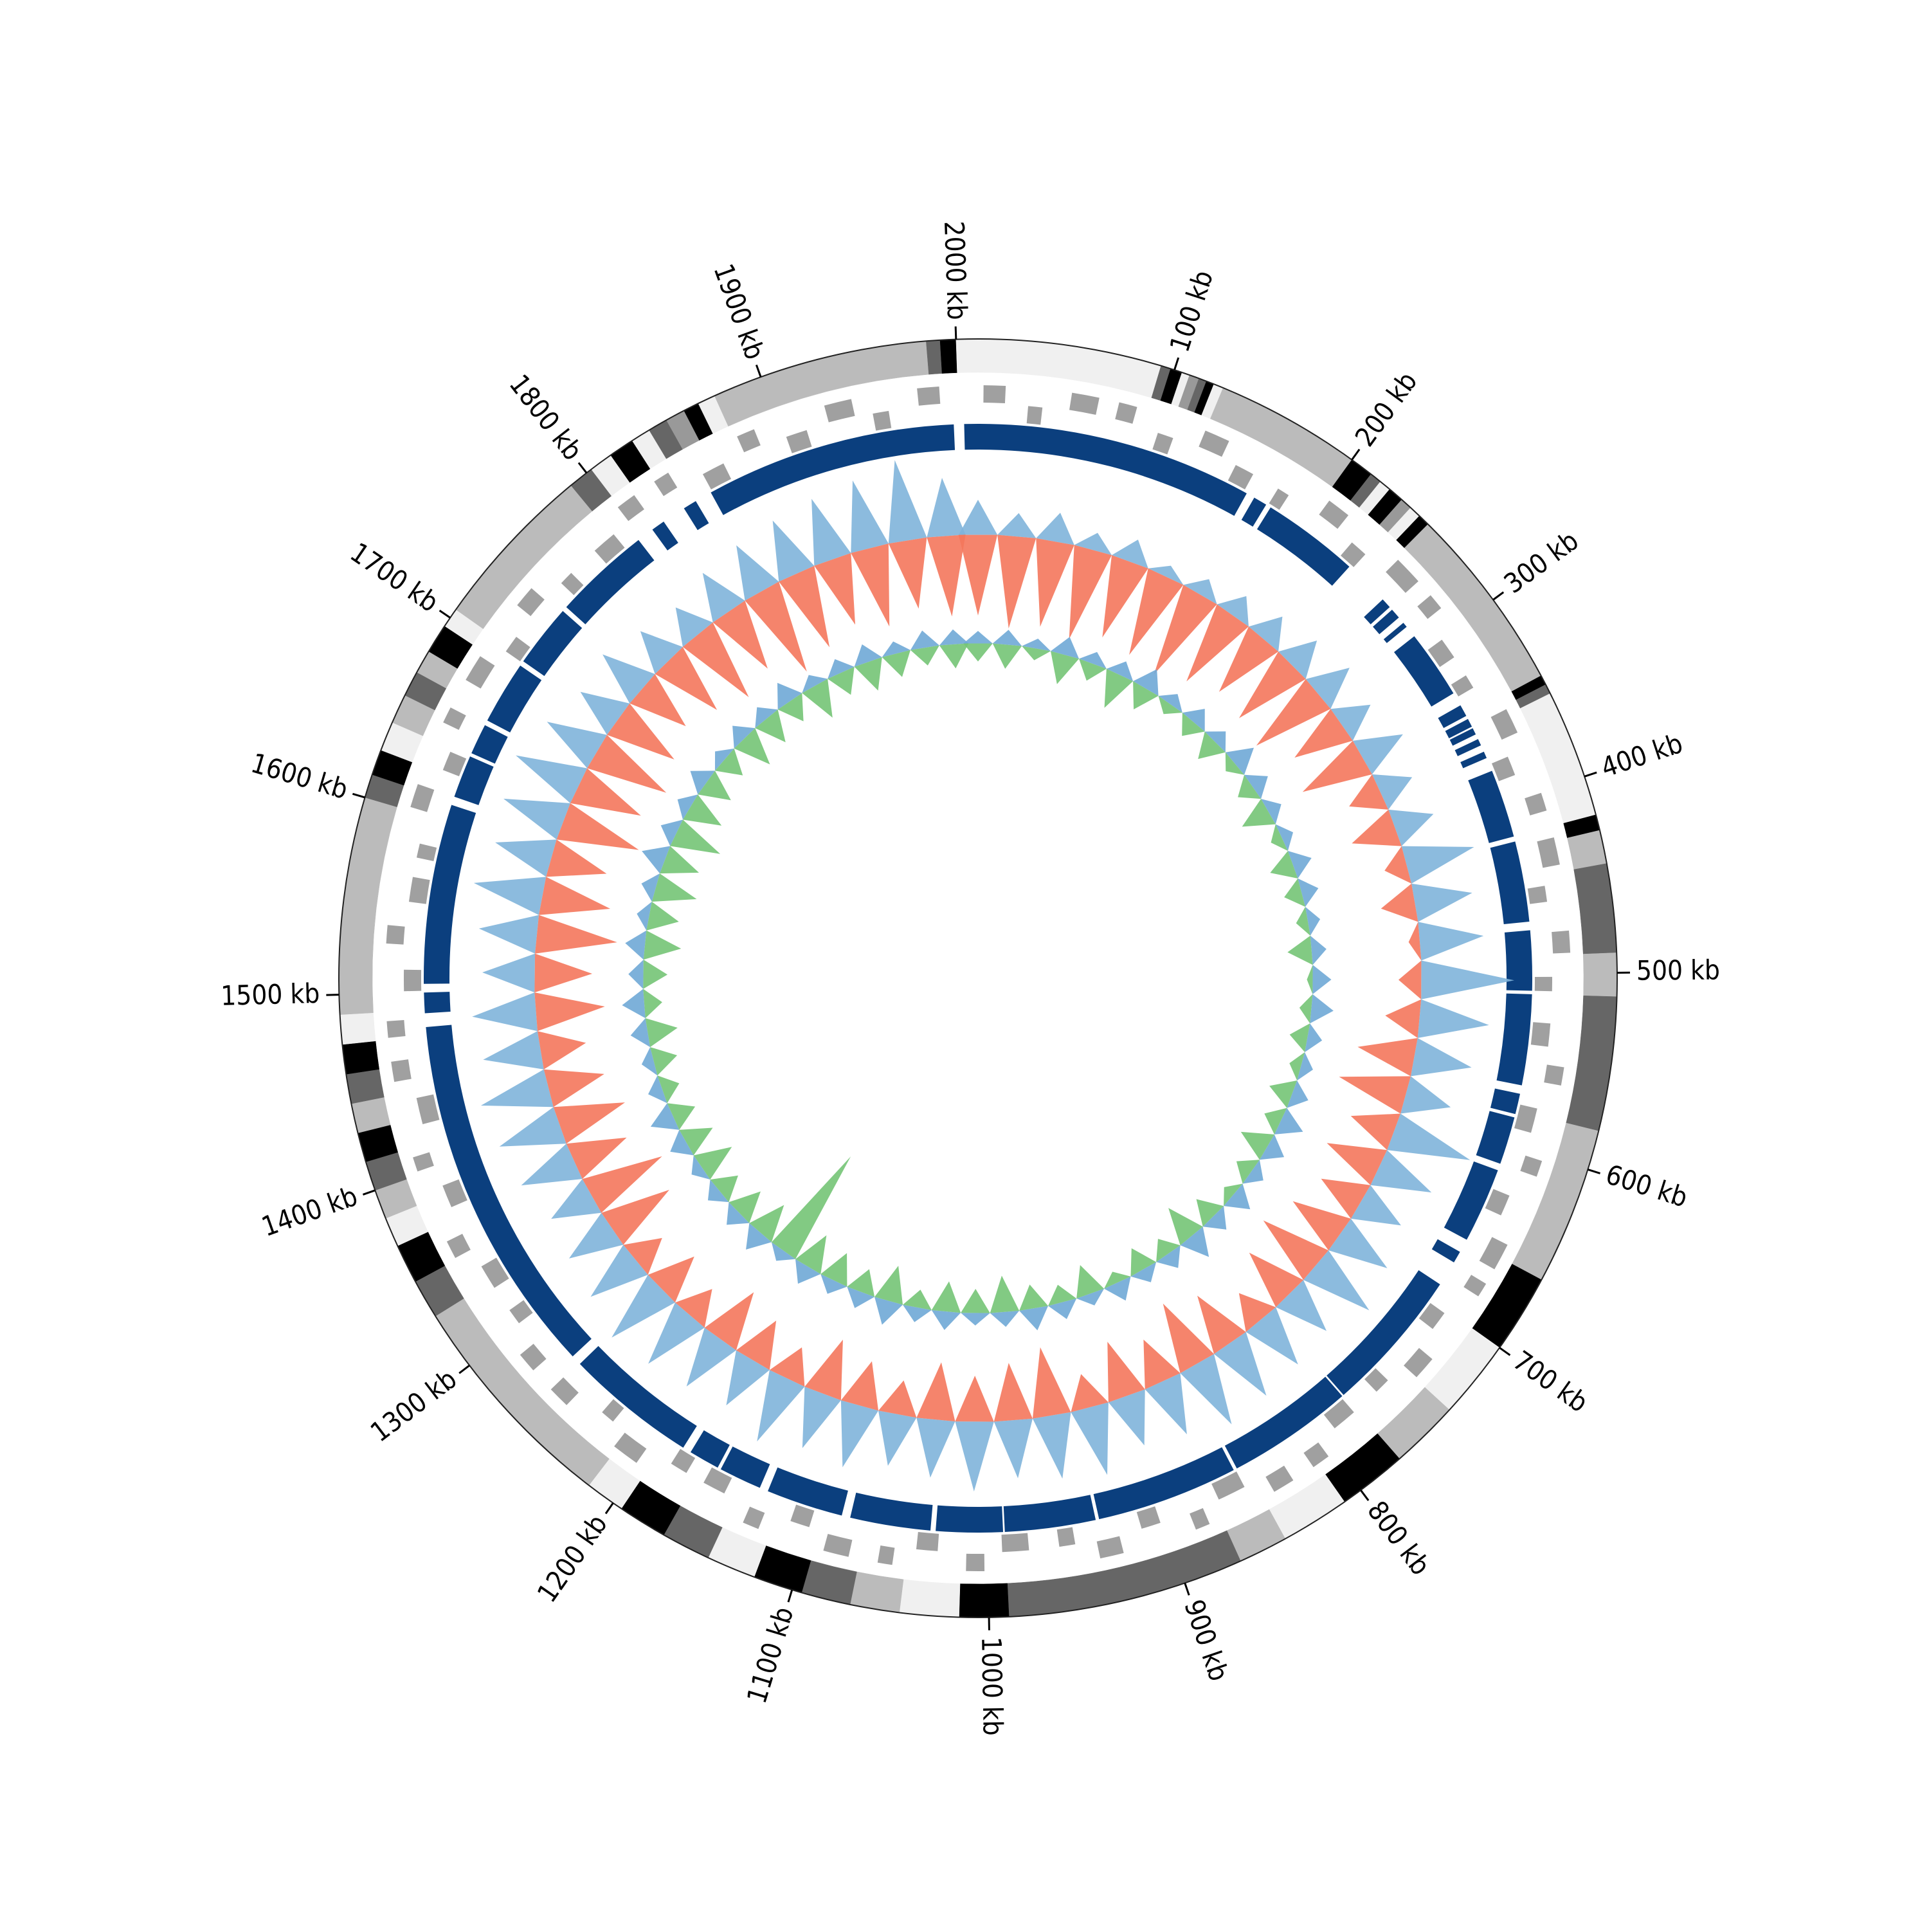 Image resolution: width=1929 pixels, height=1932 pixels. What do you see at coordinates (956, 271) in the screenshot?
I see `tick-label: 2000 kb` at bounding box center [956, 271].